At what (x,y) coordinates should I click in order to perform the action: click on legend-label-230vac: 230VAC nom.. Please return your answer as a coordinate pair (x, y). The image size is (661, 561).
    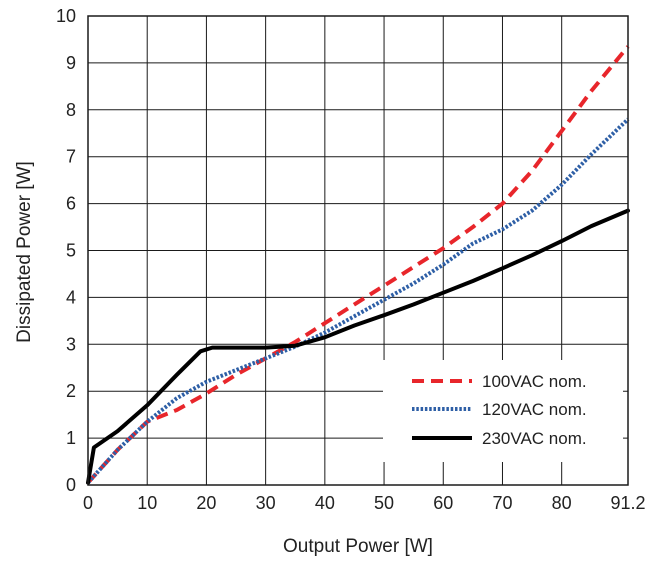
    Looking at the image, I should click on (534, 438).